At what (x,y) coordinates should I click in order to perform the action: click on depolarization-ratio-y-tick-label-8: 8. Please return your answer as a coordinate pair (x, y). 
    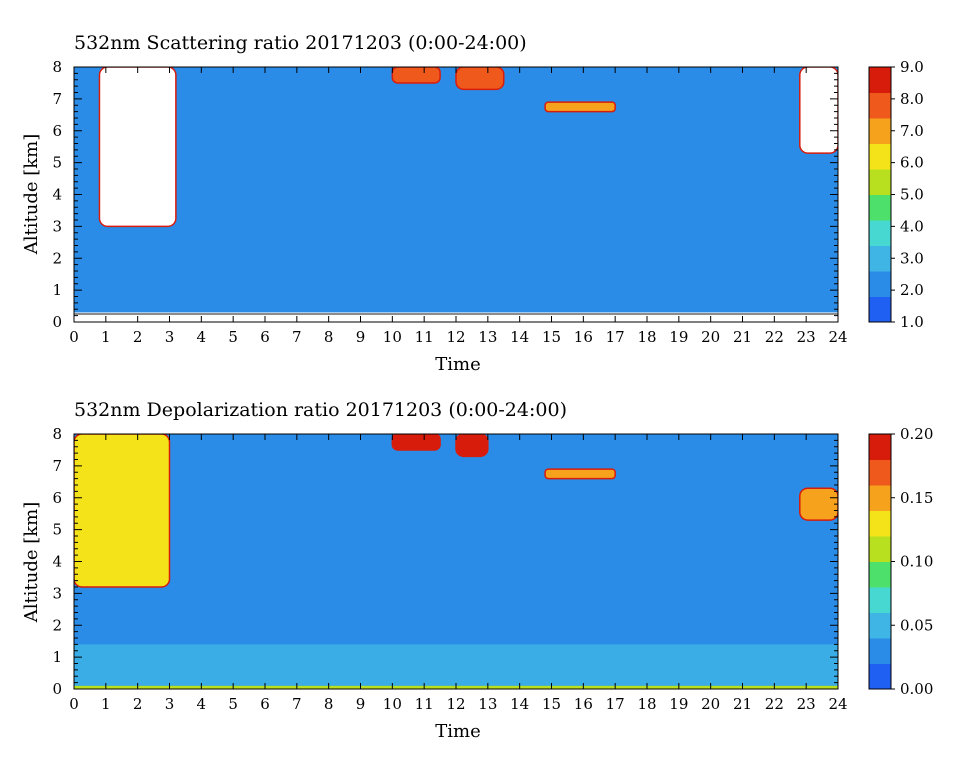
    Looking at the image, I should click on (57, 434).